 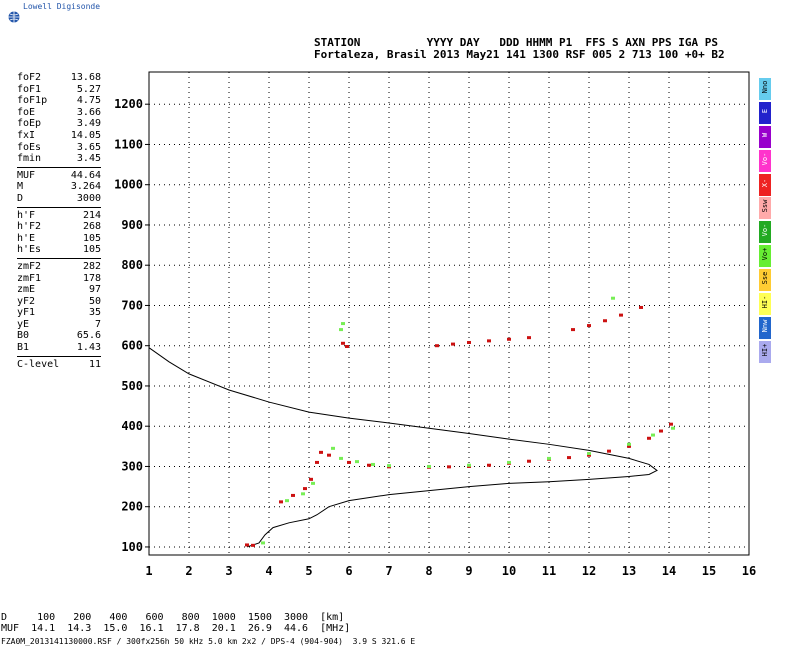 What do you see at coordinates (268, 571) in the screenshot?
I see `x-tick-label: 4` at bounding box center [268, 571].